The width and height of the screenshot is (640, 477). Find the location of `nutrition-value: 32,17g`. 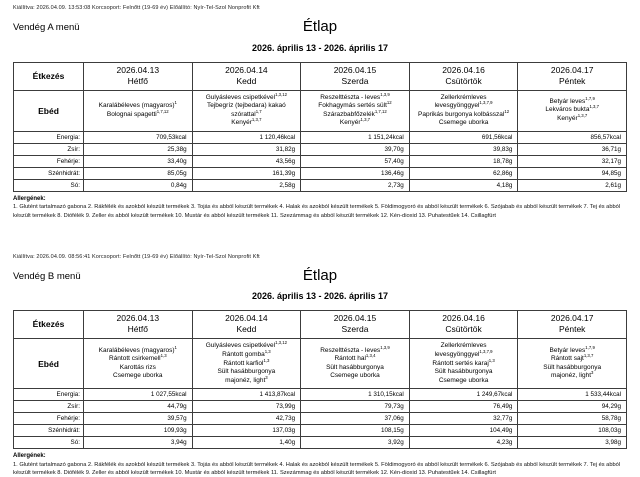

nutrition-value: 32,17g is located at coordinates (572, 161).